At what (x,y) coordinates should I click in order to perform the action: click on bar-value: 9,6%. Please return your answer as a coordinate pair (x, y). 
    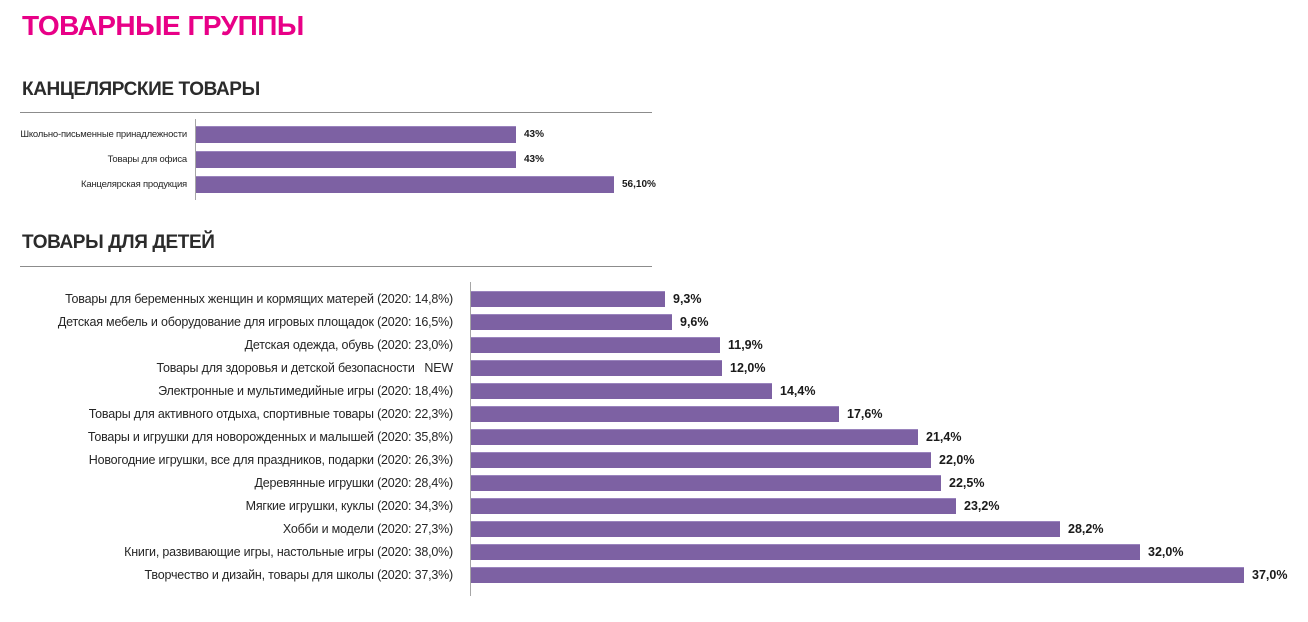
    Looking at the image, I should click on (694, 321).